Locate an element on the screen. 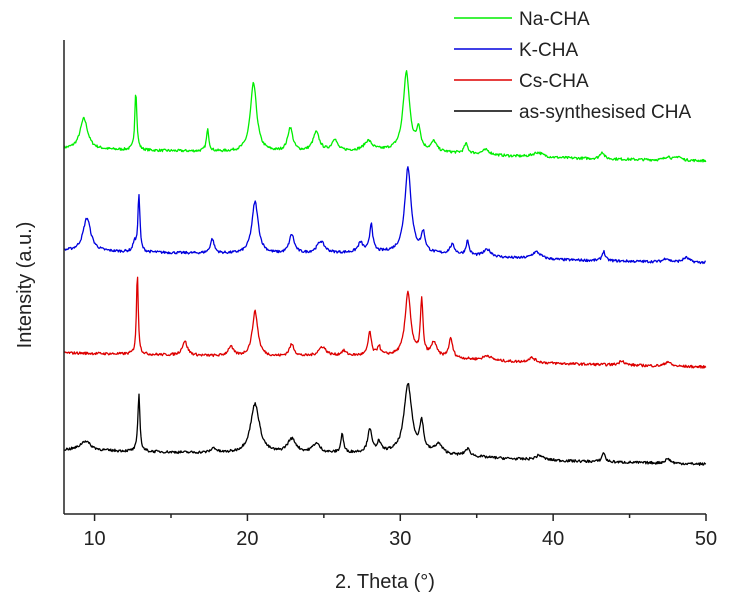  legend: Na-CHA K-CHA Cs-CHA as-synthesised CHA is located at coordinates (572, 66).